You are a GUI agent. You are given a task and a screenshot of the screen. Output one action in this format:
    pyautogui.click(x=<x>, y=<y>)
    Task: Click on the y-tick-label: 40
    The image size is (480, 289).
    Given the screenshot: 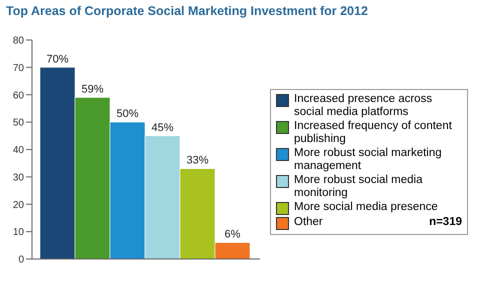 What is the action you would take?
    pyautogui.click(x=18, y=150)
    